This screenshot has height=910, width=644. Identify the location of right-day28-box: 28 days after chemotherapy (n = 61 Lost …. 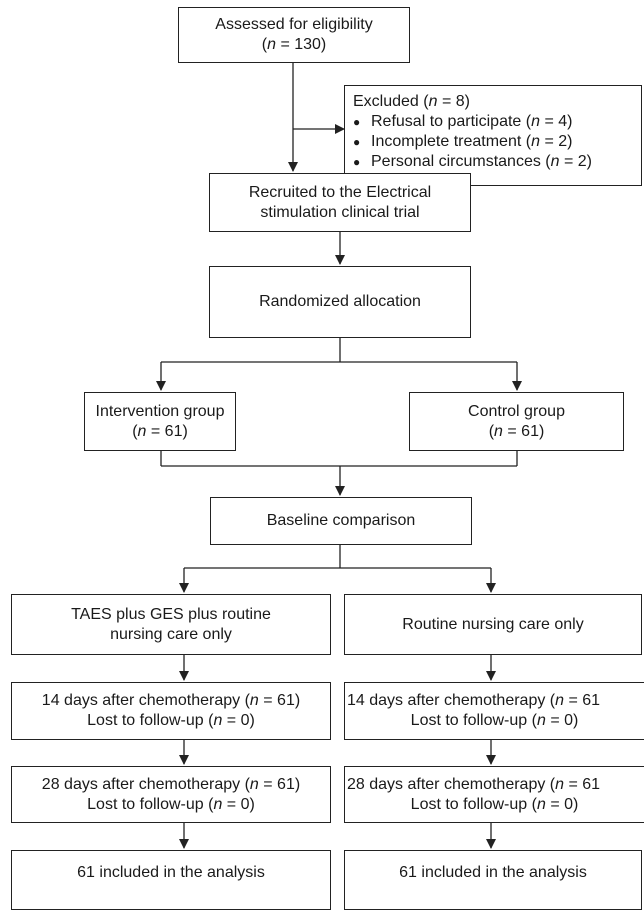
(494, 794).